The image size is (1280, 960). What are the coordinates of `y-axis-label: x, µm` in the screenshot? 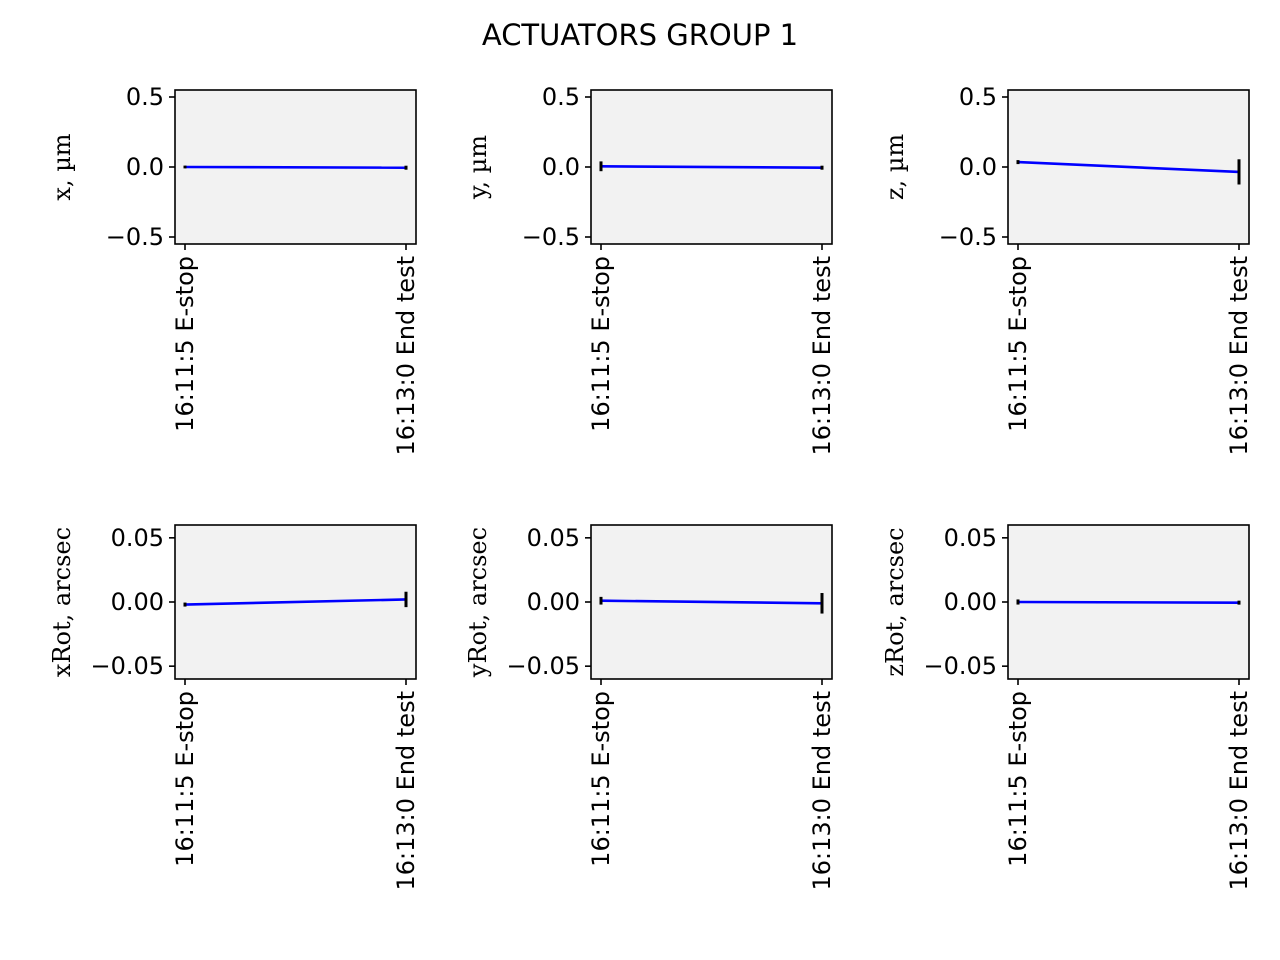 It's located at (62, 166).